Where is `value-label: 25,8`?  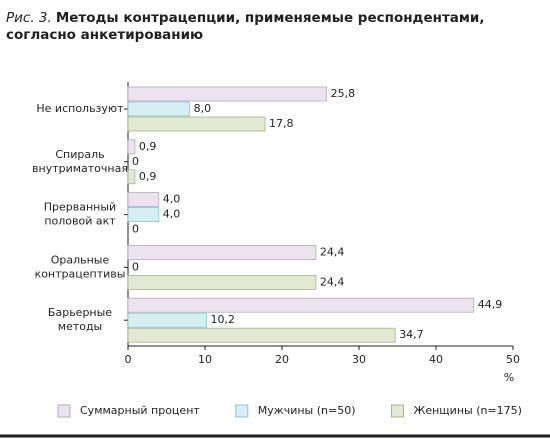 value-label: 25,8 is located at coordinates (343, 93).